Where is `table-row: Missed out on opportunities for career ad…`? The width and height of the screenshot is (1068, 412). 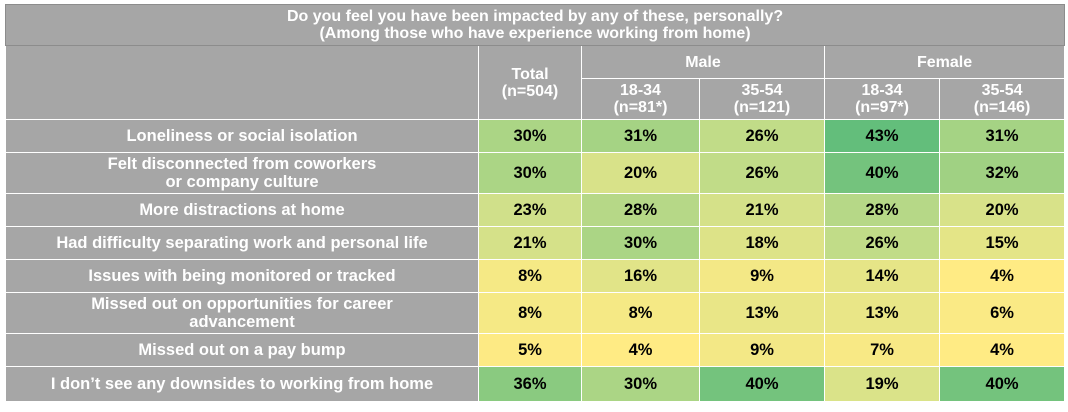
table-row: Missed out on opportunities for career ad… is located at coordinates (535, 313).